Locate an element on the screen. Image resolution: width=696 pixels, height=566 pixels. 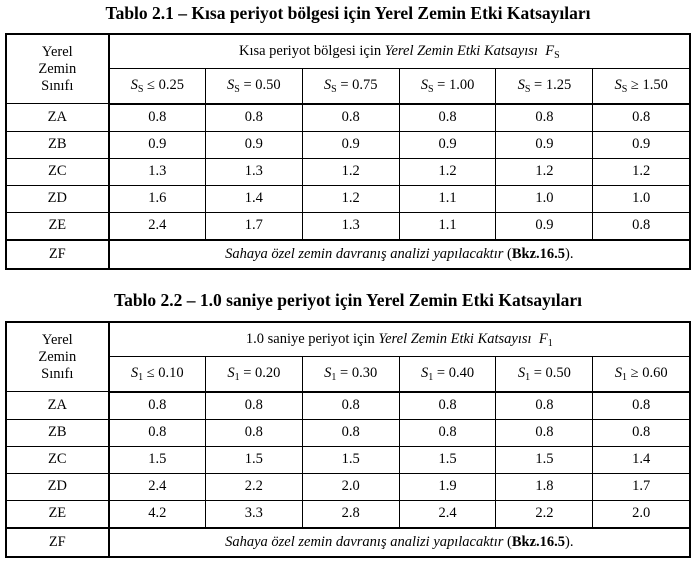
column-header: S1 = 0.50 is located at coordinates (544, 374).